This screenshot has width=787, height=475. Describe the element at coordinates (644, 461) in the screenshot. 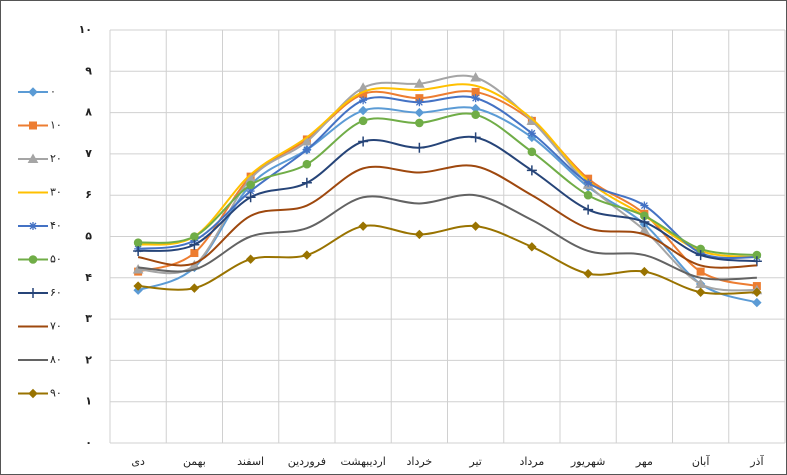

I see `x-tick-label: مهر` at that location.